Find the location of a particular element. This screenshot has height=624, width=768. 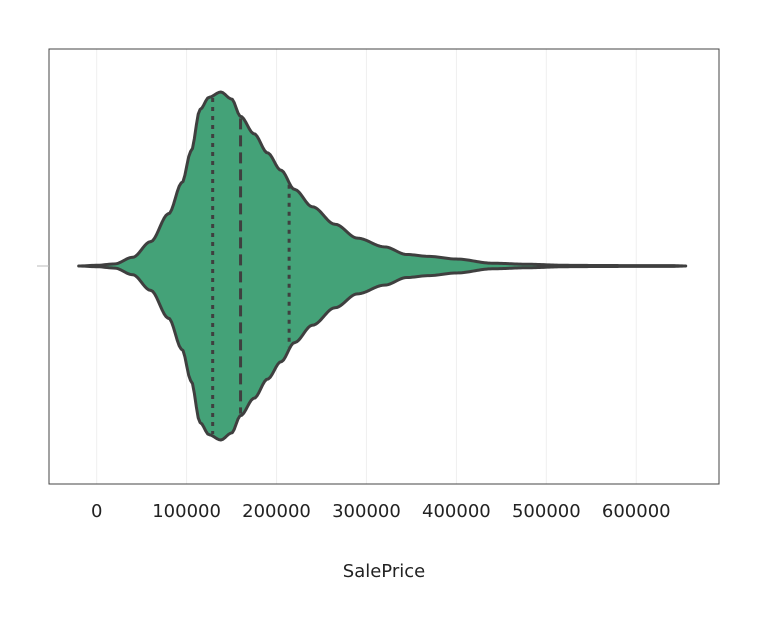

x-axis-ticks: 0 100000 200000 300000 400000 500000 600000 is located at coordinates (381, 511).